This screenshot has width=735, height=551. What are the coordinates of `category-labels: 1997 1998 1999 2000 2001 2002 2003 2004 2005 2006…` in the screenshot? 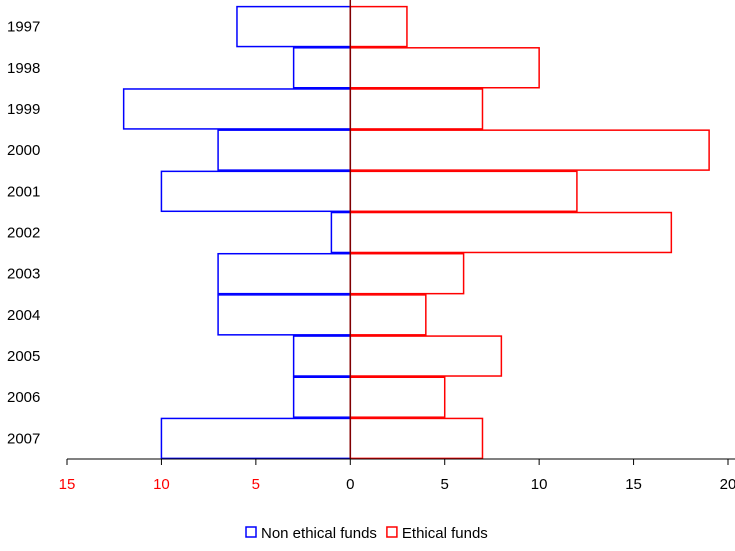 It's located at (23, 233).